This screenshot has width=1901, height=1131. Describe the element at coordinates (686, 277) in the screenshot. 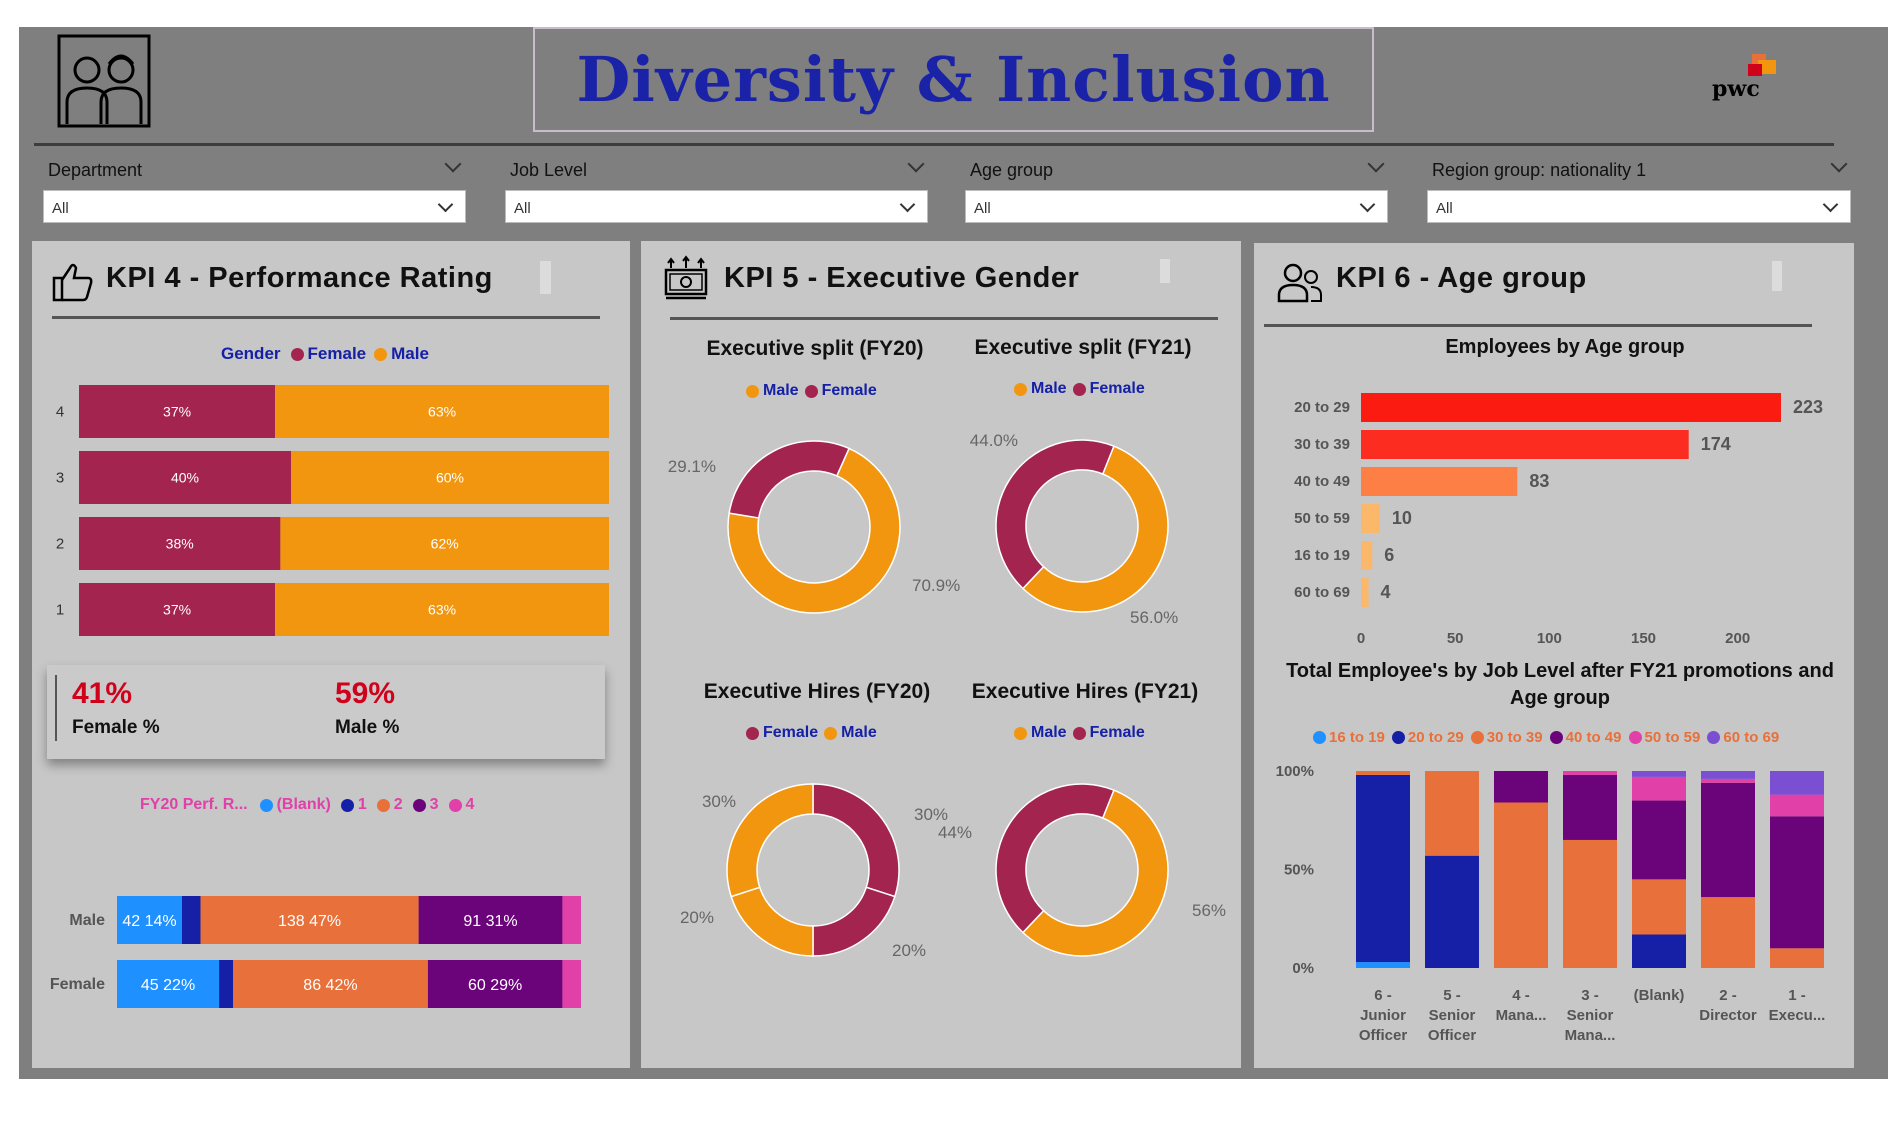

I see `money-icon` at that location.